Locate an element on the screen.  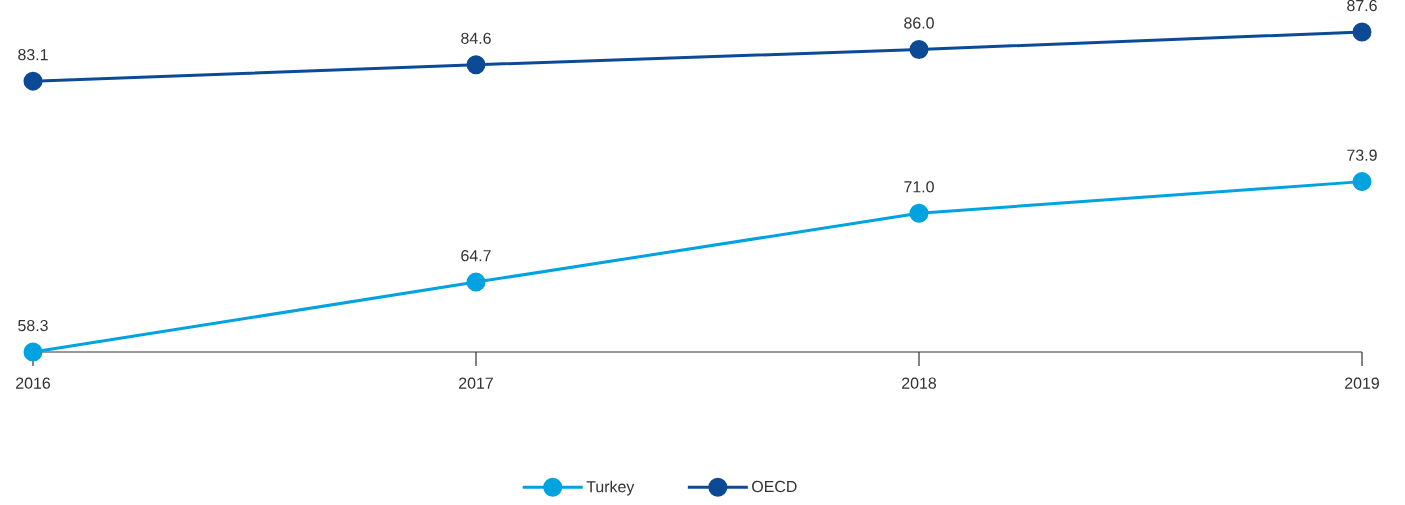
x-tick-label: 2018 is located at coordinates (919, 383).